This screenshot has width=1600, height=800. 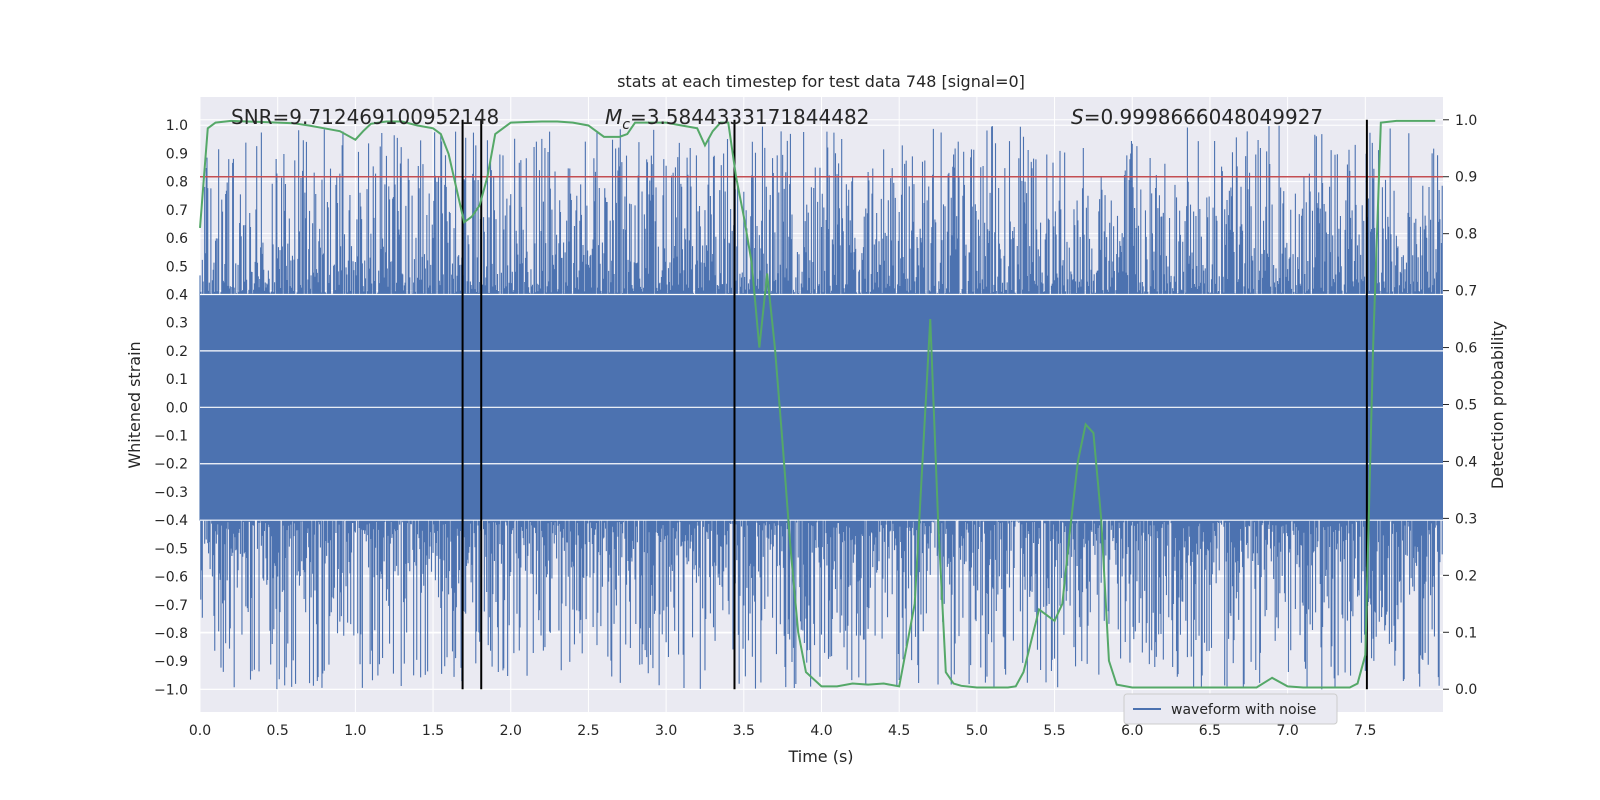 What do you see at coordinates (171, 521) in the screenshot?
I see `left-tick-label: −0.4` at bounding box center [171, 521].